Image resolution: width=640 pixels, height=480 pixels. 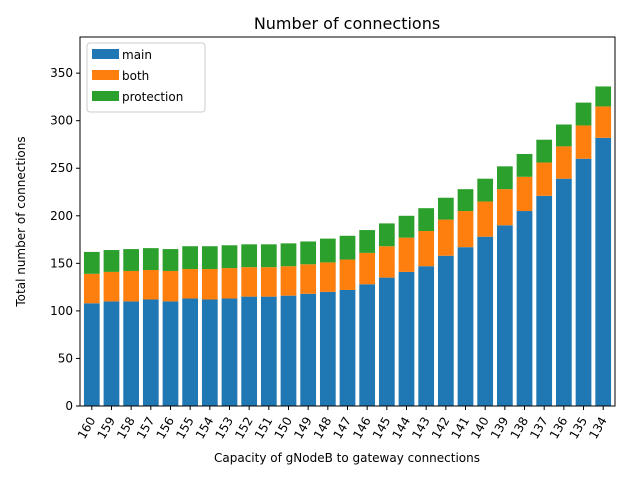 I want to click on x-tick-label: 160, so click(x=87, y=428).